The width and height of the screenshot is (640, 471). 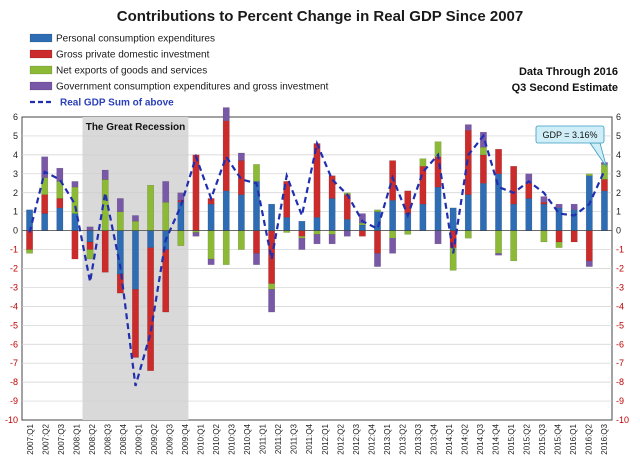 I want to click on callout-text: GDP = 3.16%, so click(x=569, y=135).